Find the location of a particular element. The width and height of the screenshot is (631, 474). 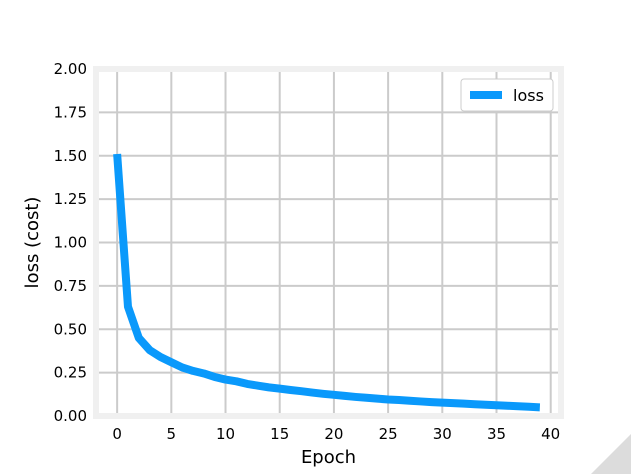

legend-label-loss: loss is located at coordinates (528, 95).